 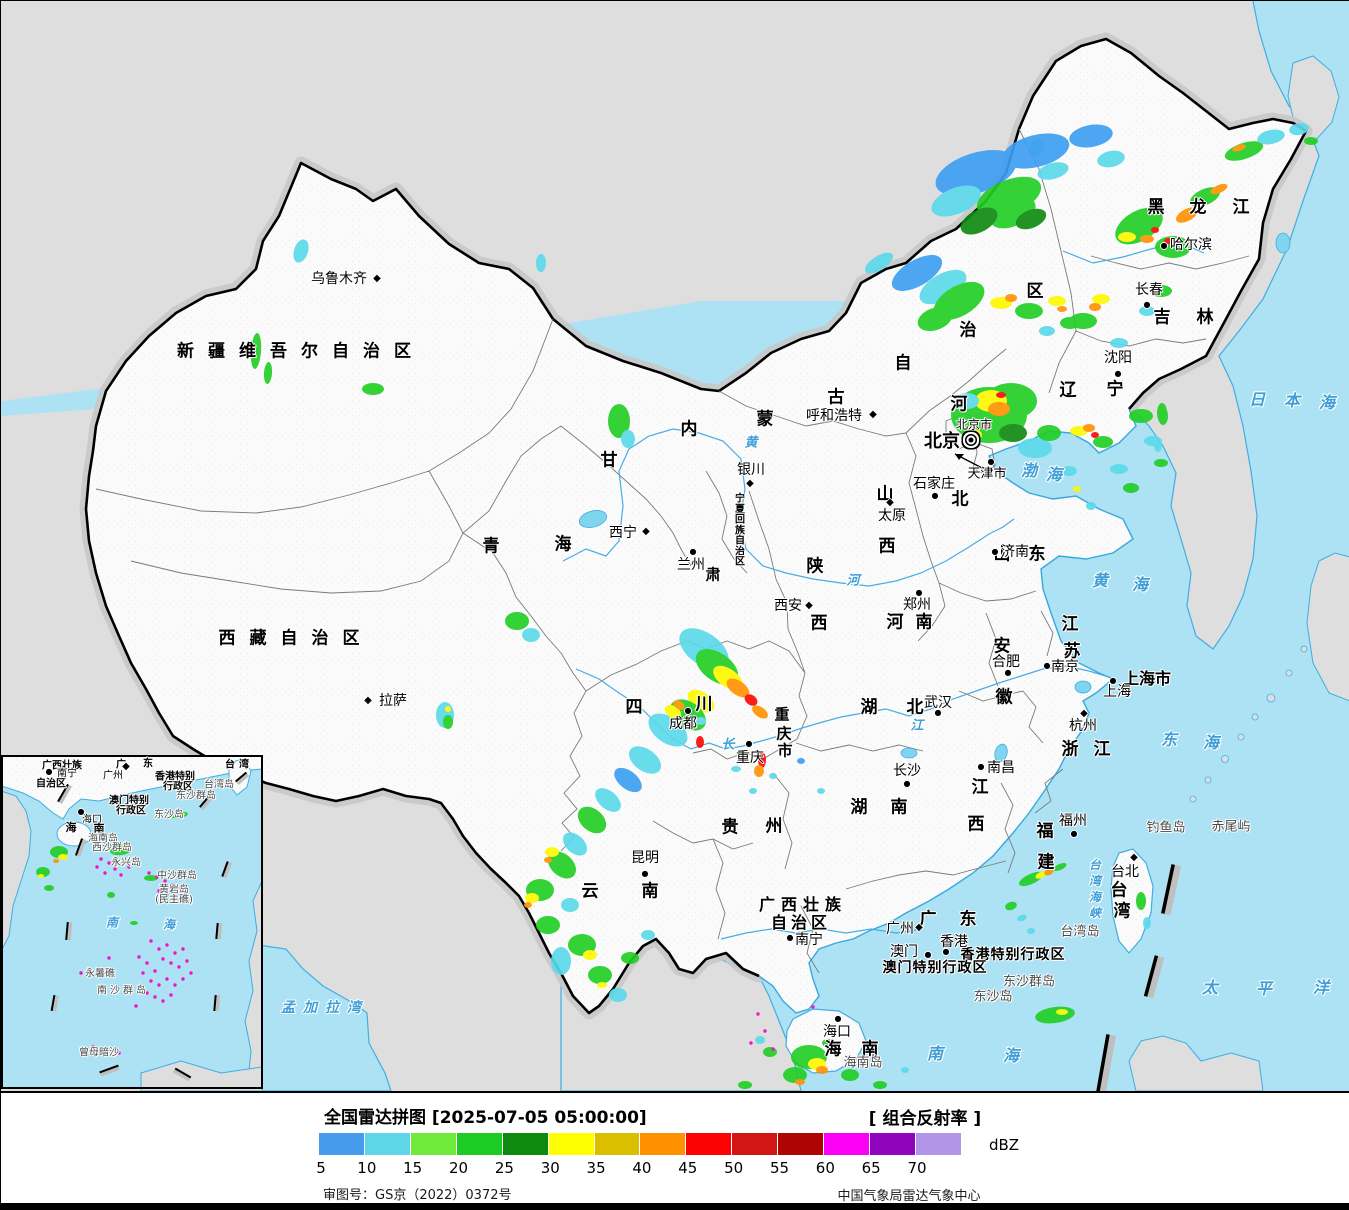 What do you see at coordinates (413, 1168) in the screenshot?
I see `colorbar-tick: 15` at bounding box center [413, 1168].